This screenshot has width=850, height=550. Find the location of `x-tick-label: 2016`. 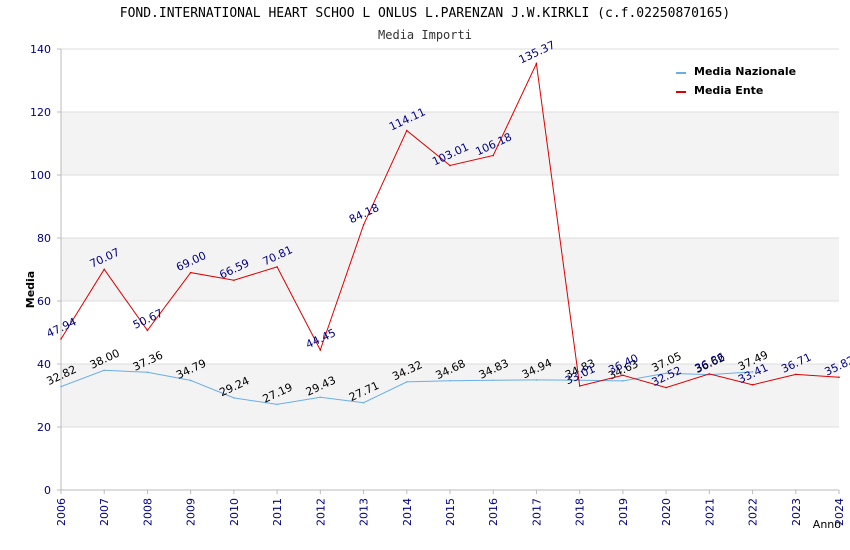

x-tick-label: 2016 is located at coordinates (493, 512).